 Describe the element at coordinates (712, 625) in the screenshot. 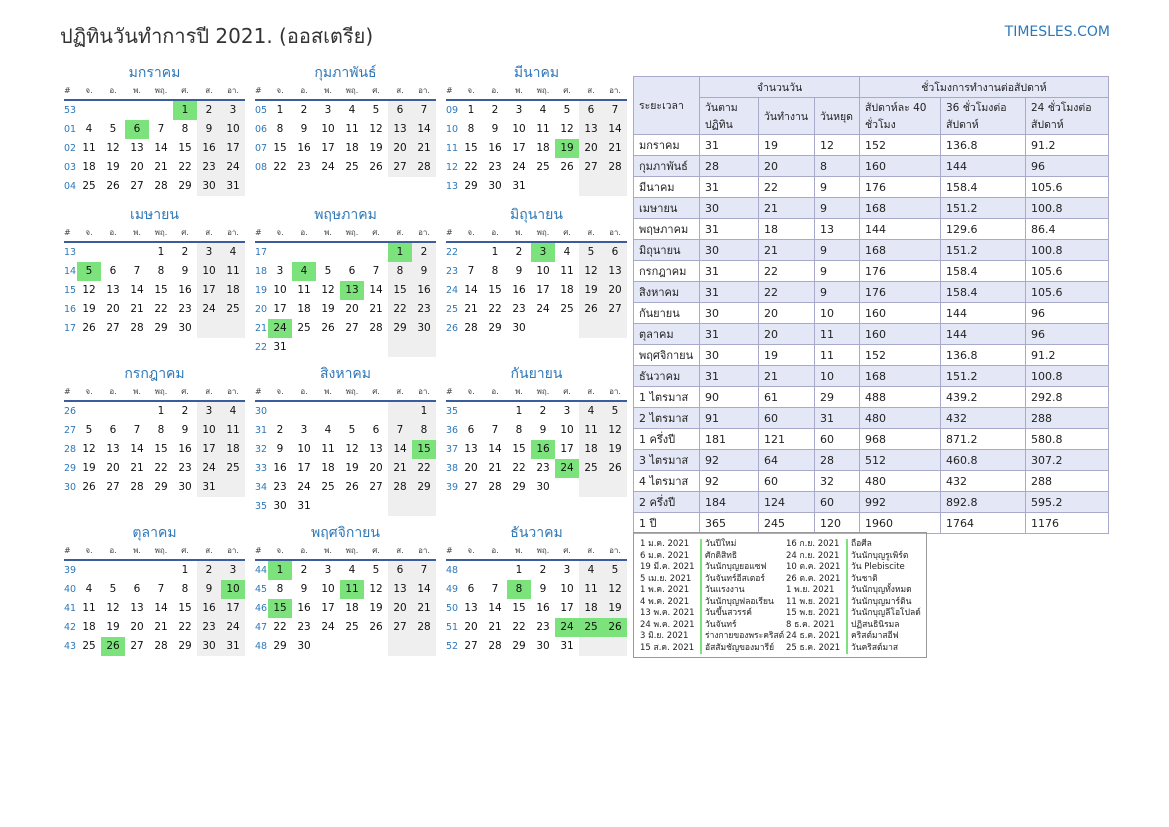

I see `holiday-item: 24 พ.ค. 2021 วันจันทร์` at that location.